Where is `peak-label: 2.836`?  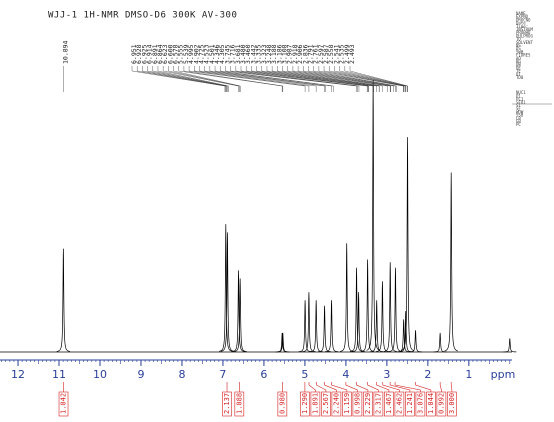
peak-label: 2.836 is located at coordinates (305, 54).